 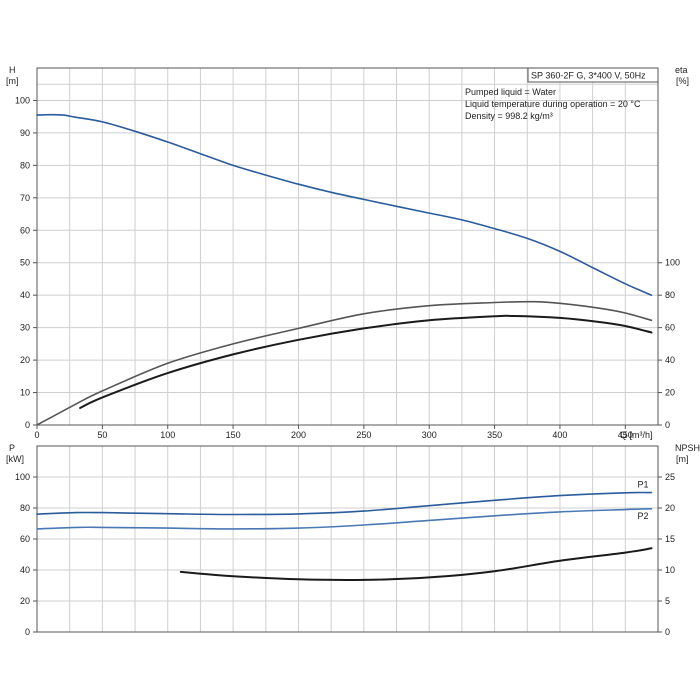 I want to click on left-tick-label: 30, so click(x=25, y=328).